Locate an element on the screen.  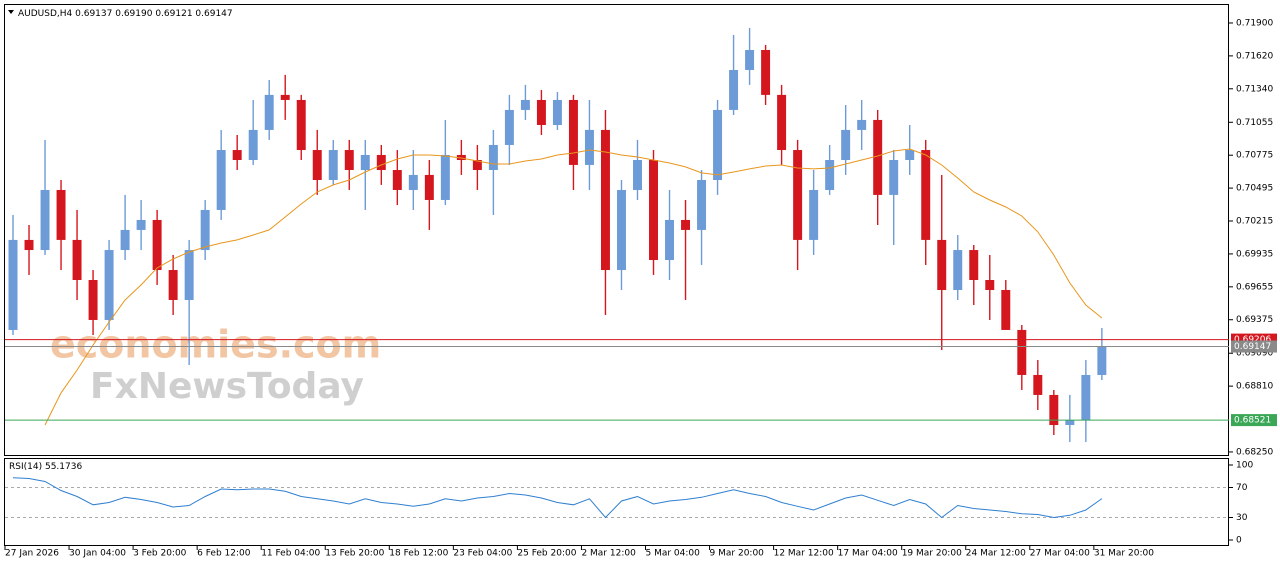
level-label: 0.69206 is located at coordinates (1252, 340).